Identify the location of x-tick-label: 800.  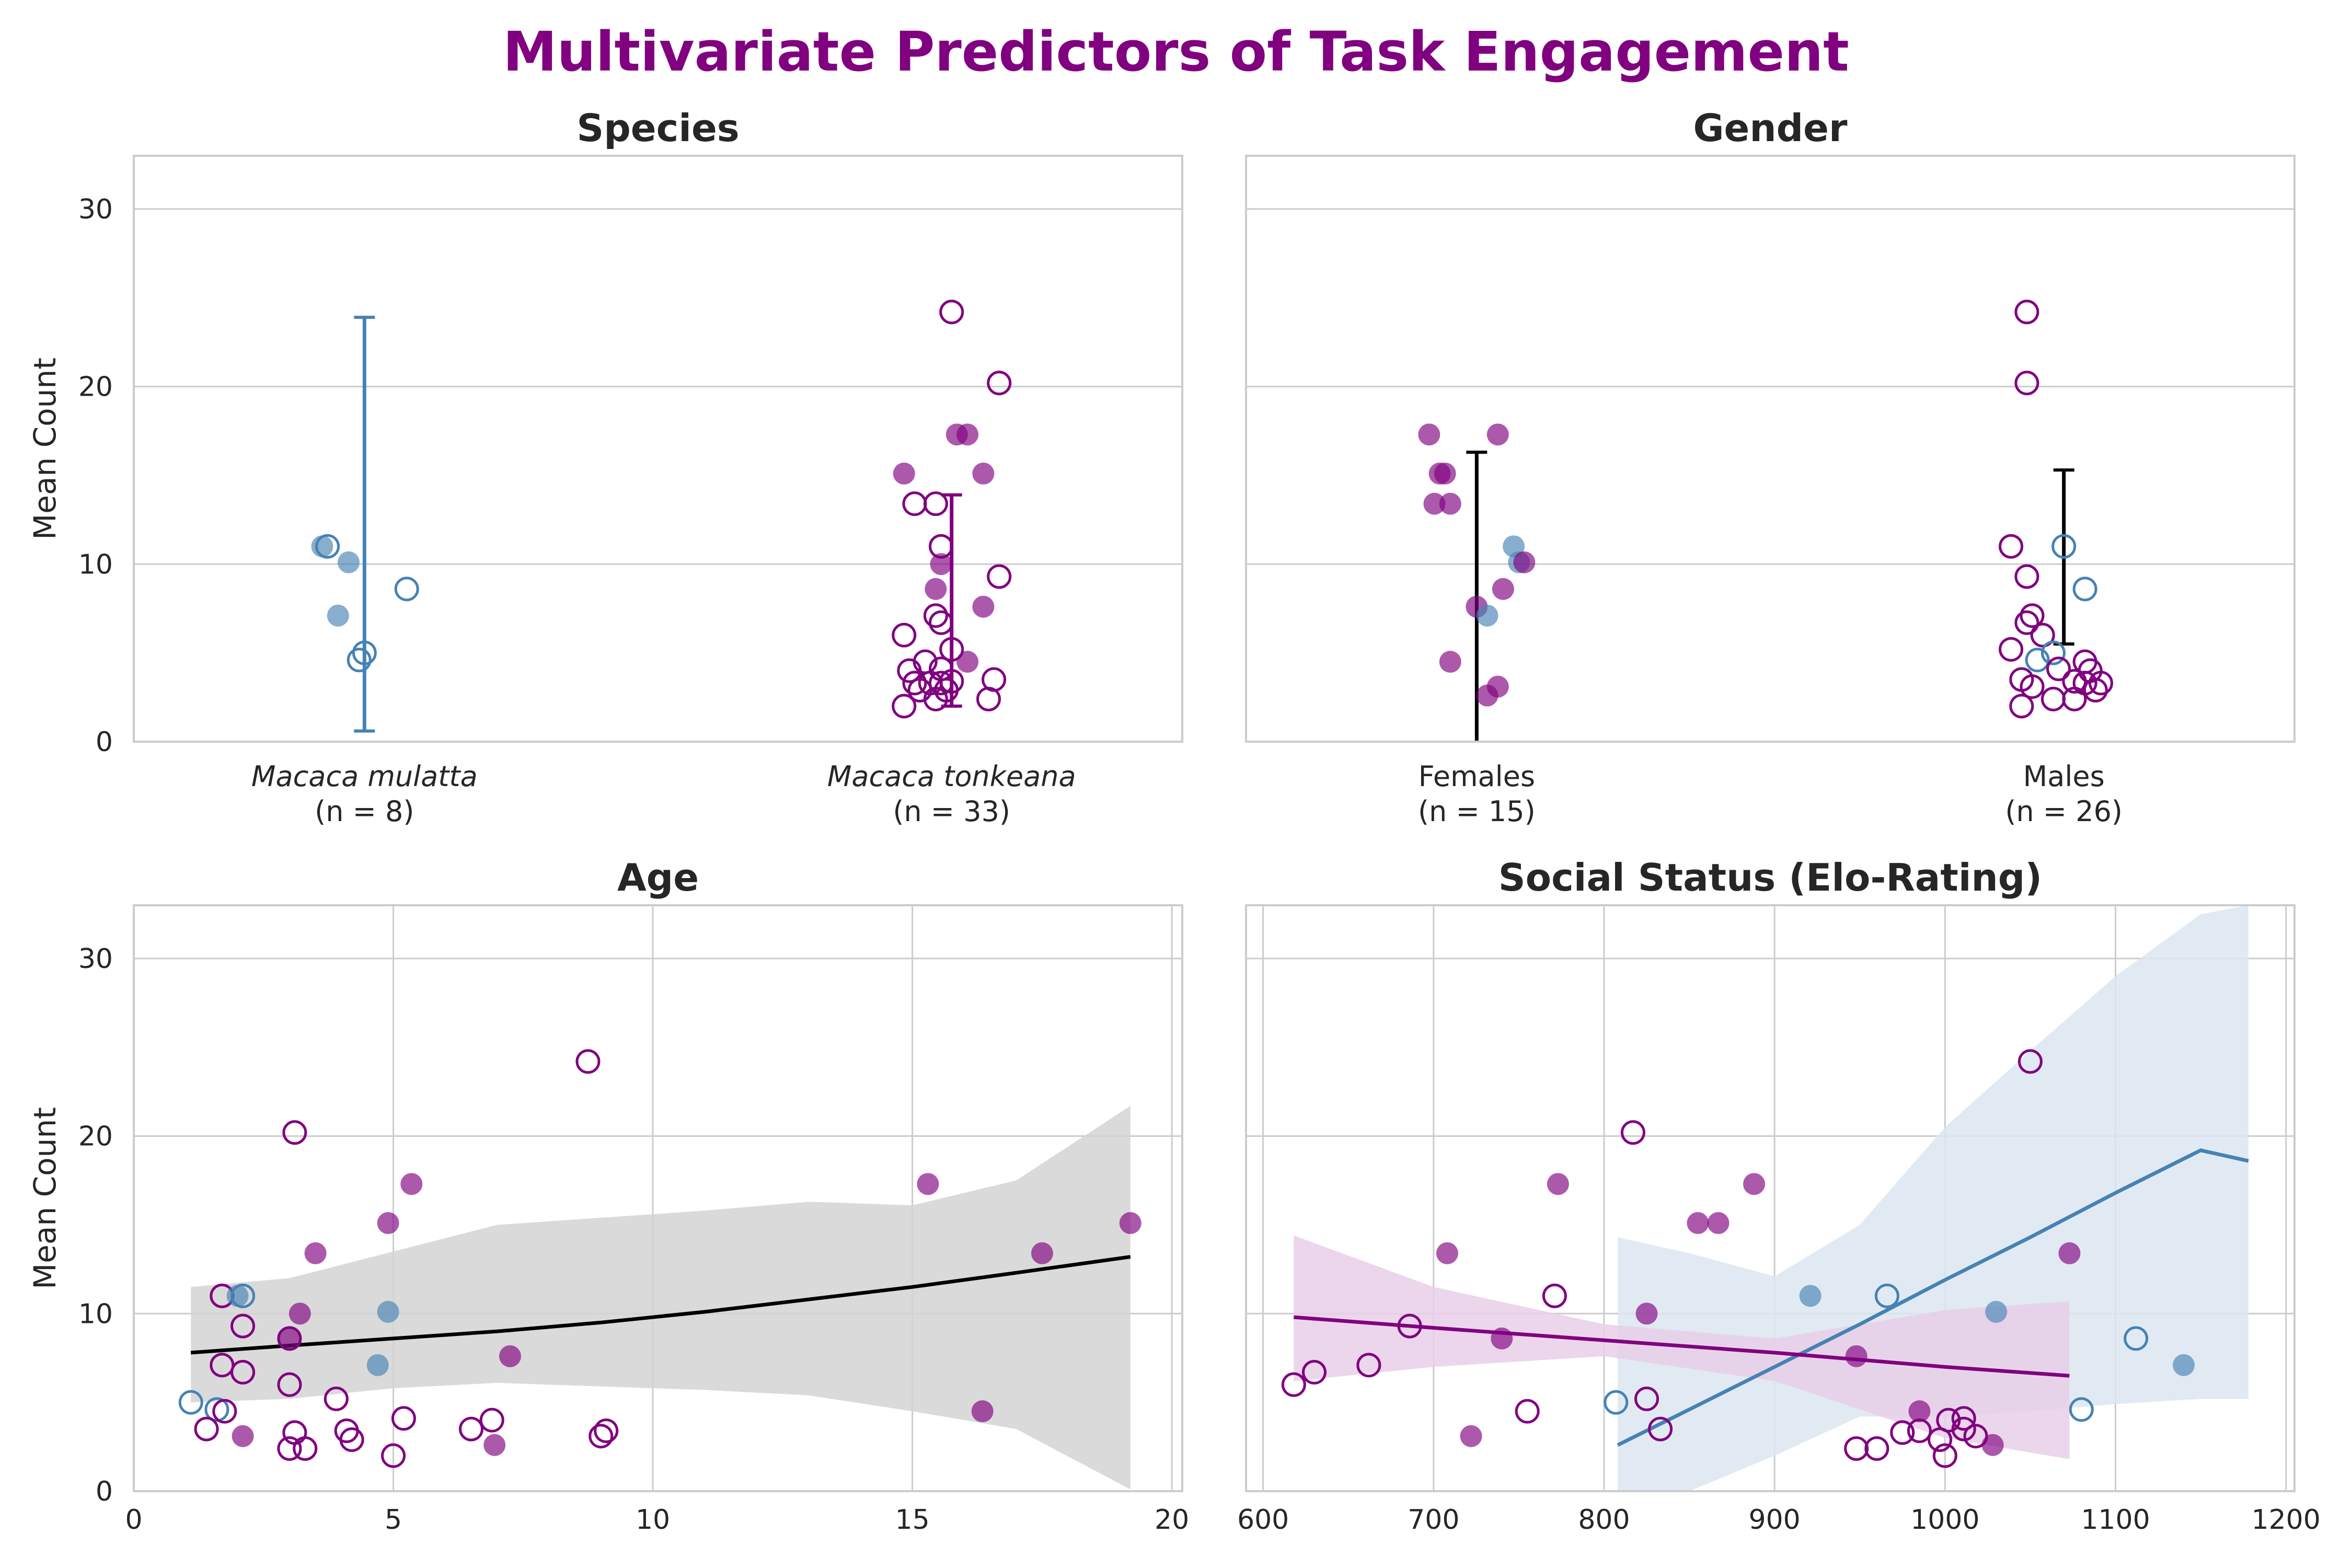
(1604, 1520).